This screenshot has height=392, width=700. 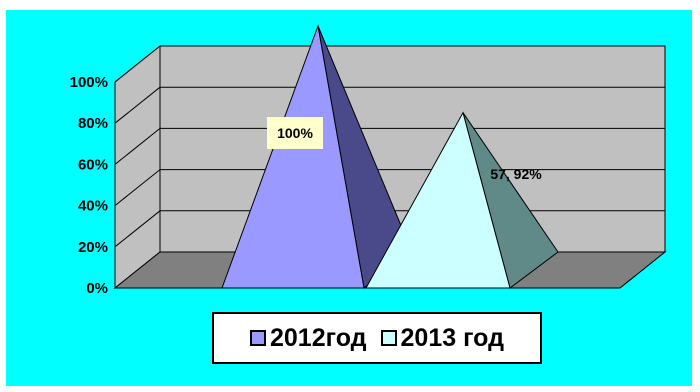 I want to click on legend-label-2012: 2012год, so click(x=318, y=337).